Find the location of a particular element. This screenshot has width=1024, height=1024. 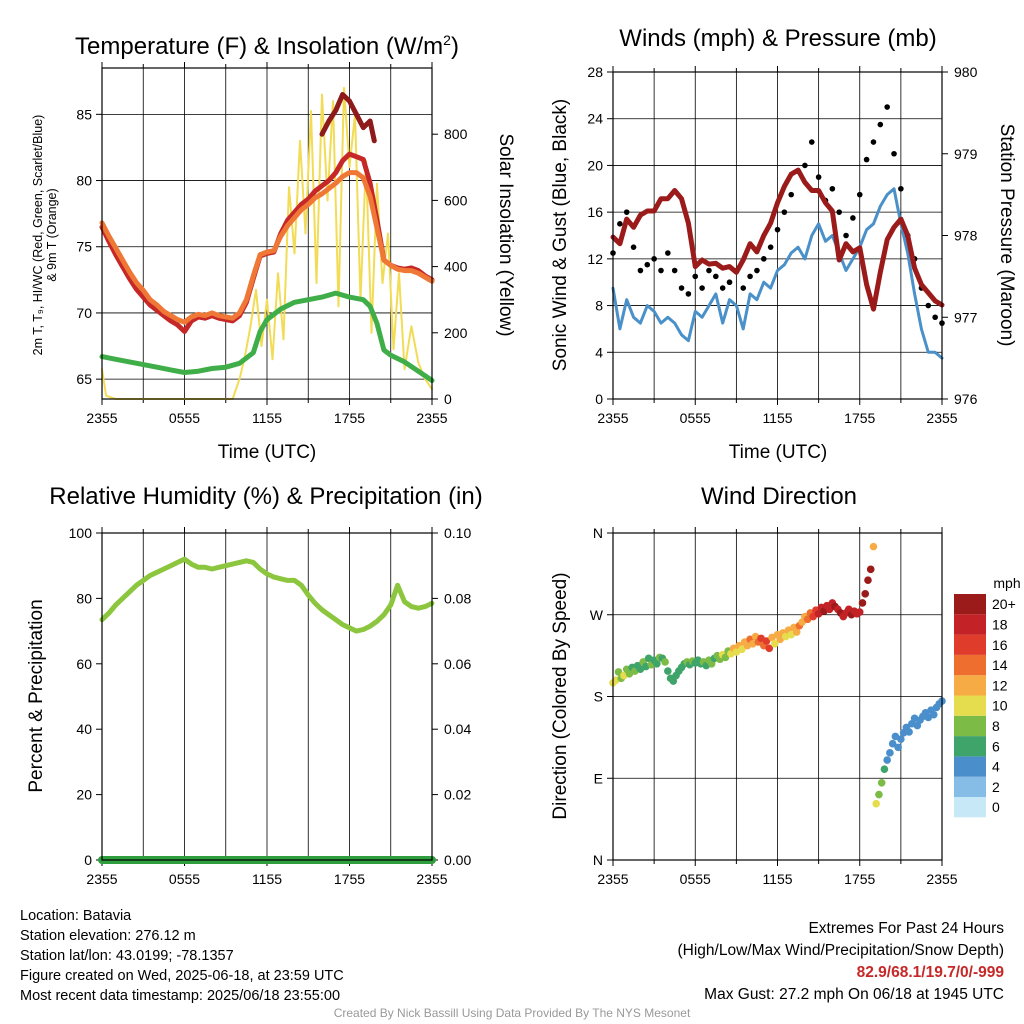

series-line-hi-wc is located at coordinates (348, 118).